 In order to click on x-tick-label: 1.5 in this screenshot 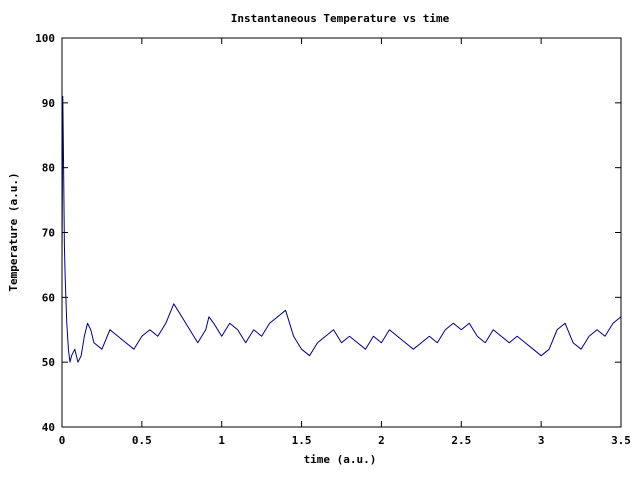, I will do `click(302, 440)`.